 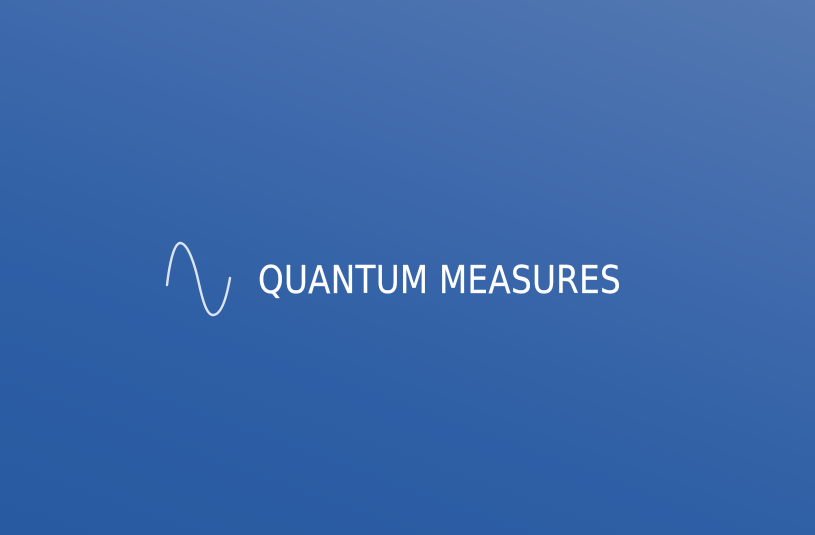 I want to click on brand-name: QUANTUM MEASURES, so click(x=440, y=280).